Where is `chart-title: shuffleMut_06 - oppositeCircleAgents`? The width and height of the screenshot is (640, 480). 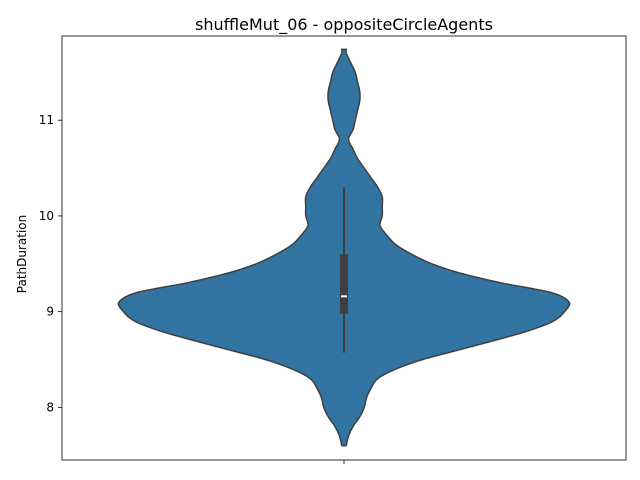
chart-title: shuffleMut_06 - oppositeCircleAgents is located at coordinates (344, 25).